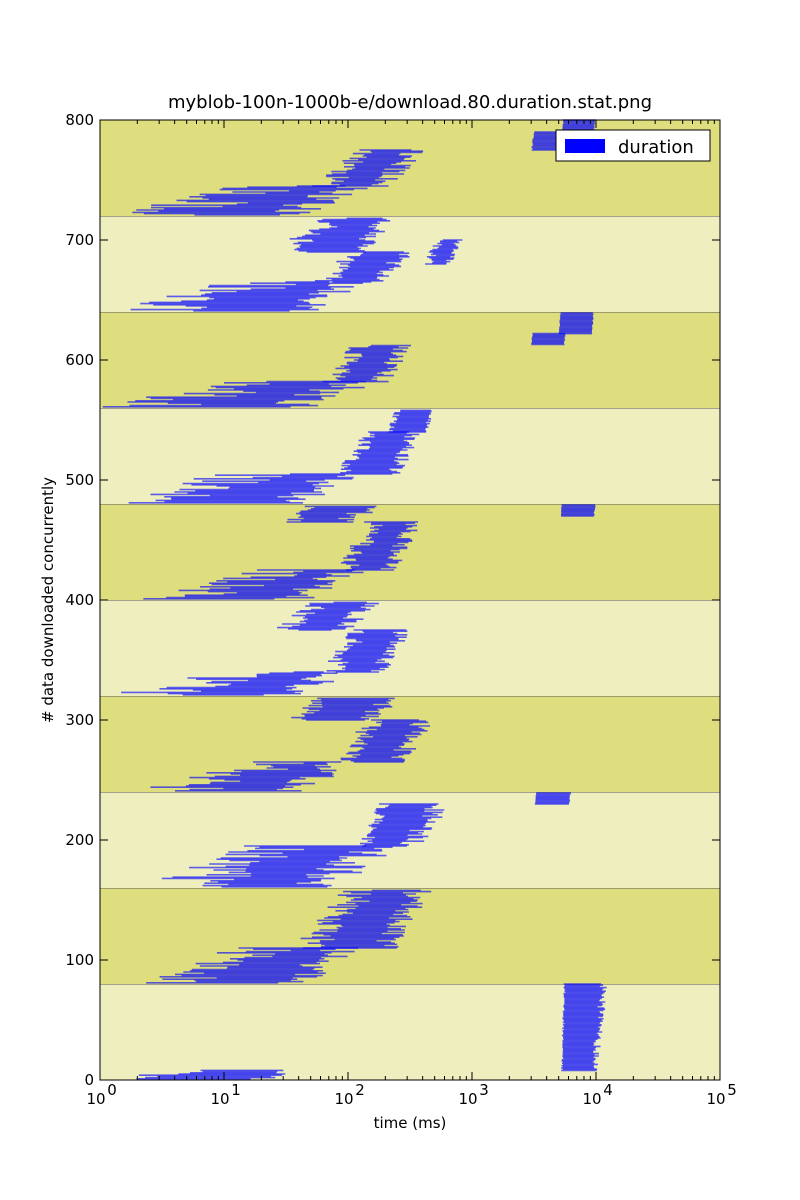 This screenshot has width=800, height=1200. Describe the element at coordinates (79, 960) in the screenshot. I see `y-tick-label: 100` at that location.